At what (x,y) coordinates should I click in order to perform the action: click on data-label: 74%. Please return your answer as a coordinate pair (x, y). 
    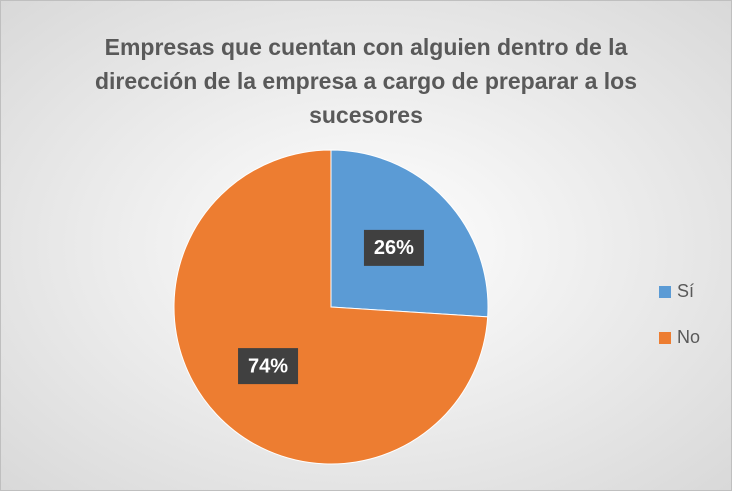
    Looking at the image, I should click on (268, 366).